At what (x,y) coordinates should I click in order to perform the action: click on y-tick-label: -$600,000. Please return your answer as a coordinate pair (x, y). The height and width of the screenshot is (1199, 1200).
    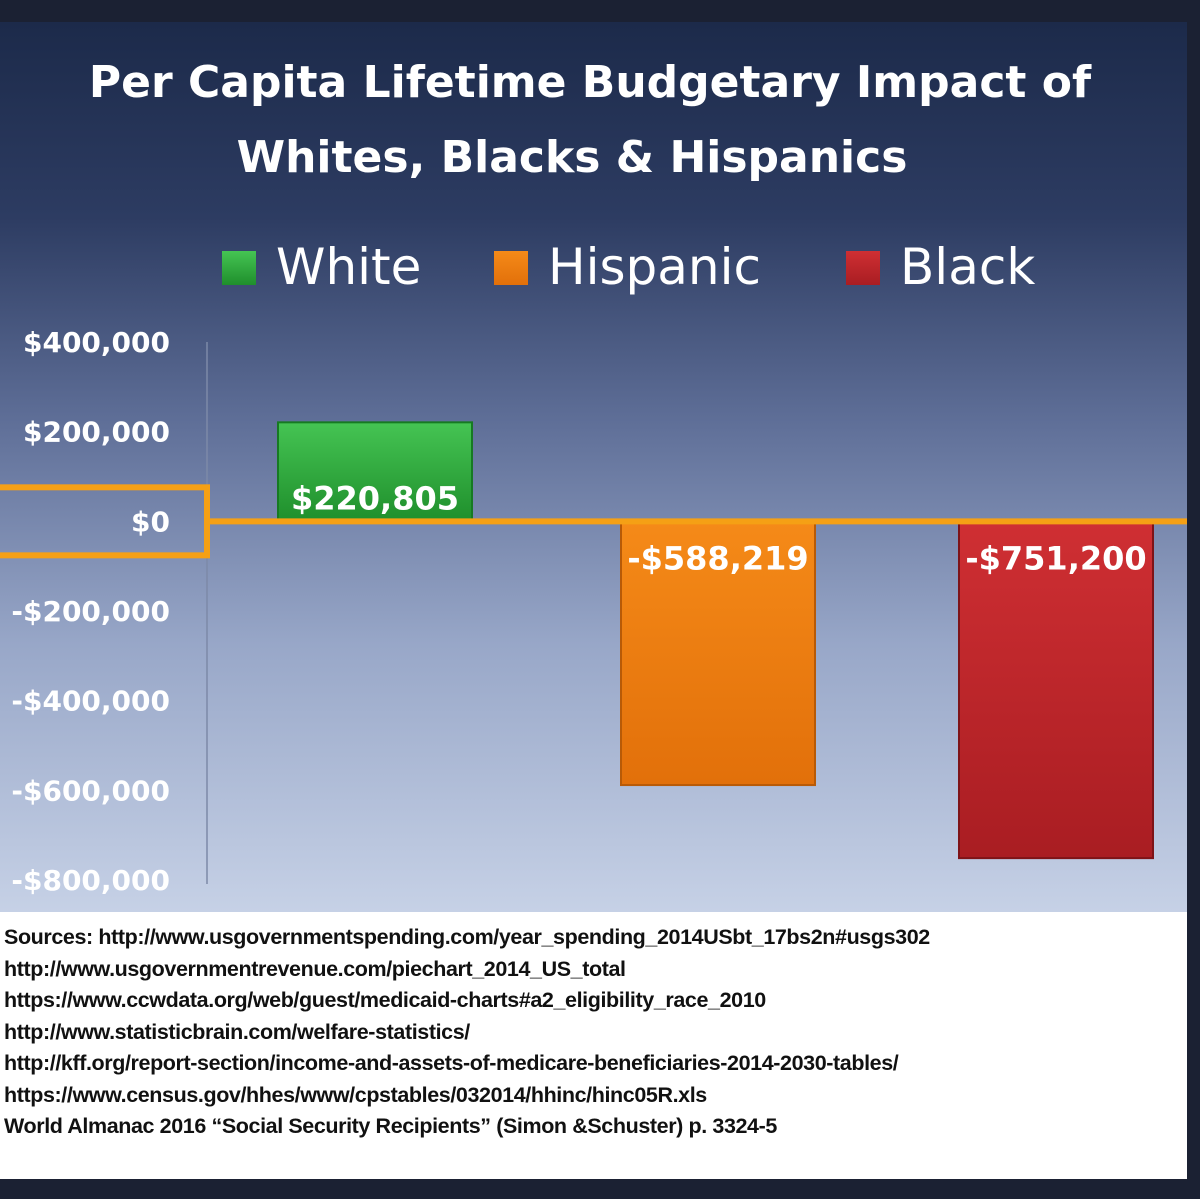
    Looking at the image, I should click on (90, 790).